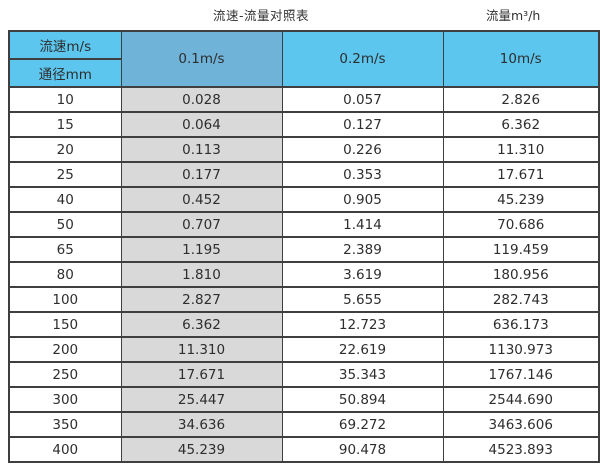  What do you see at coordinates (201, 149) in the screenshot?
I see `value-cell: 0.113` at bounding box center [201, 149].